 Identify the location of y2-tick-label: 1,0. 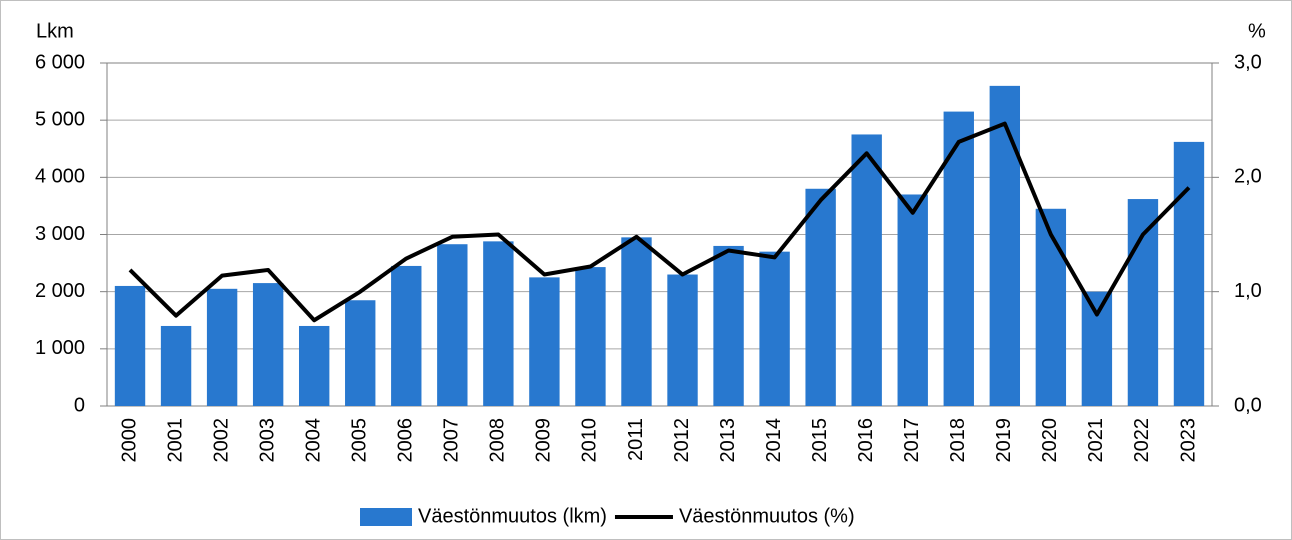
(1248, 291).